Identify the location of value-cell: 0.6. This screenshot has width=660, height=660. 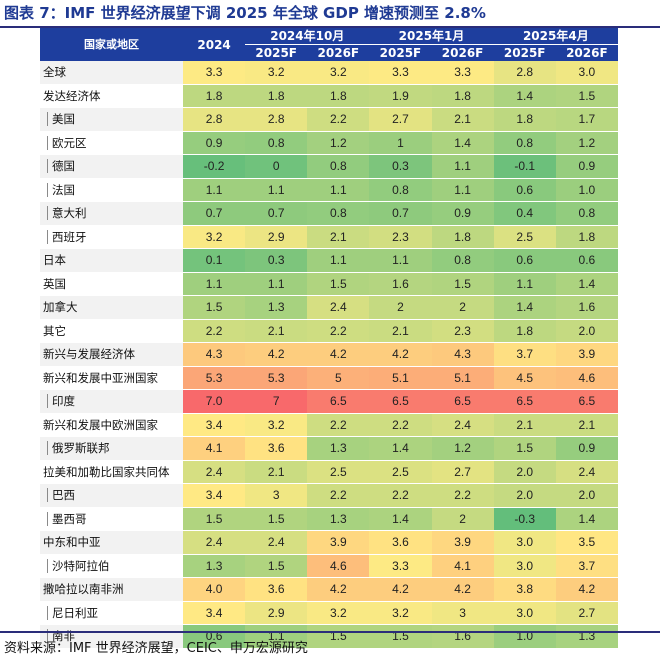
(524, 260).